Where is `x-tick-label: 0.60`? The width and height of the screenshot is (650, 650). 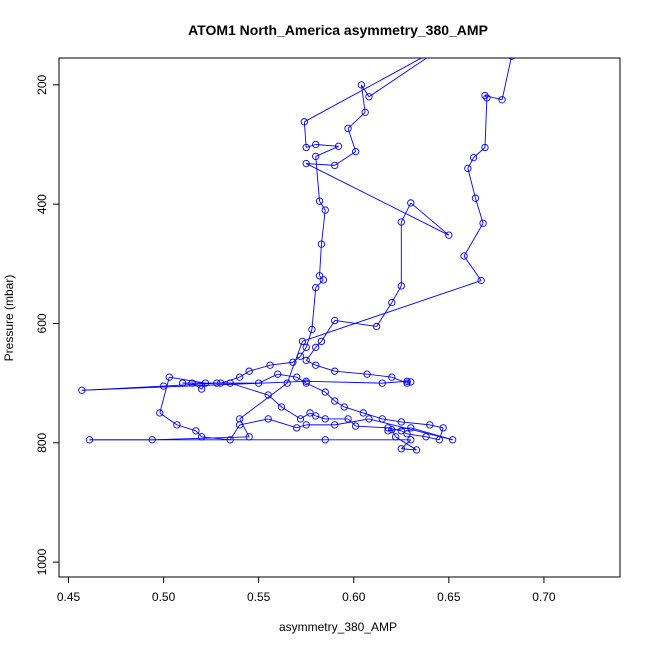 x-tick-label: 0.60 is located at coordinates (354, 597).